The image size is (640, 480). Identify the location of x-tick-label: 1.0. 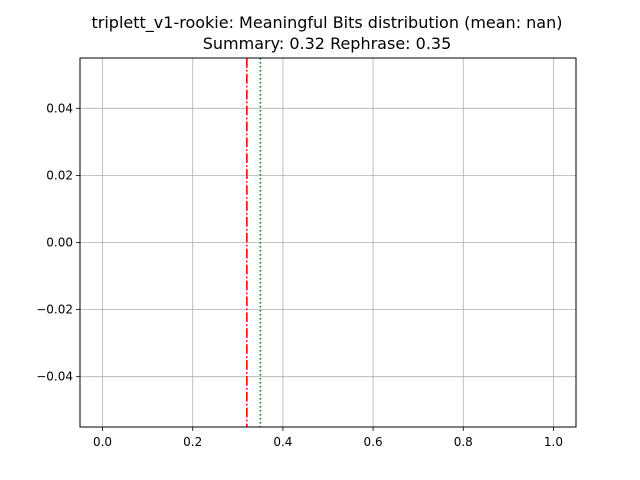
(553, 442).